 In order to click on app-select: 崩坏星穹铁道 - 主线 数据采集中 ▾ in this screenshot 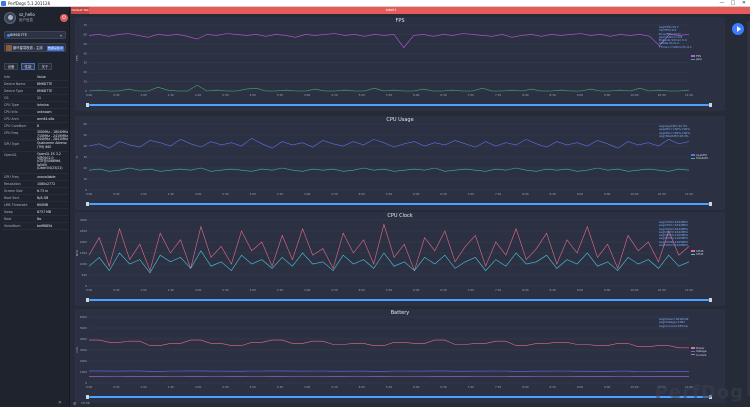, I will do `click(35, 47)`.